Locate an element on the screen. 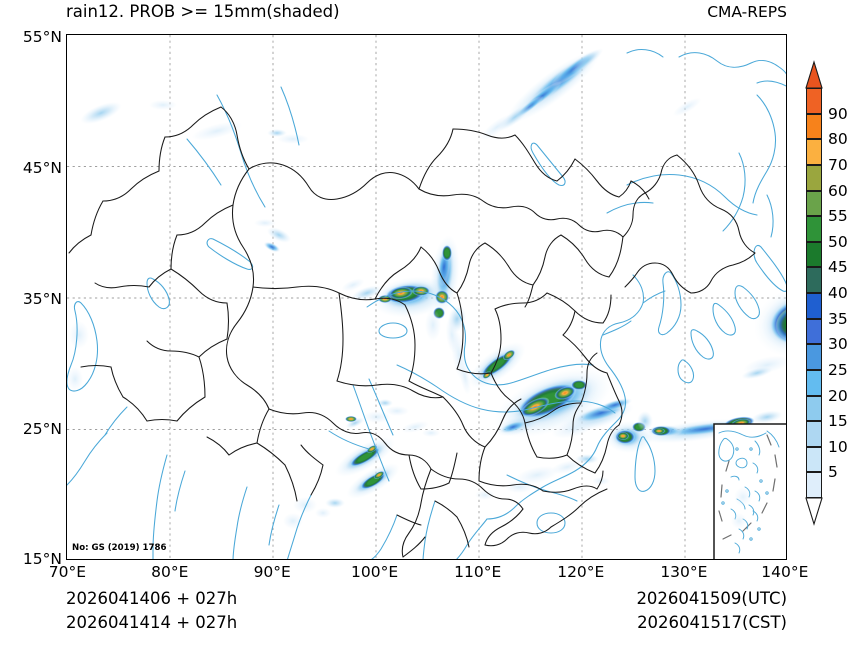 This screenshot has height=647, width=860. colorbar-label-70: 70 is located at coordinates (838, 164).